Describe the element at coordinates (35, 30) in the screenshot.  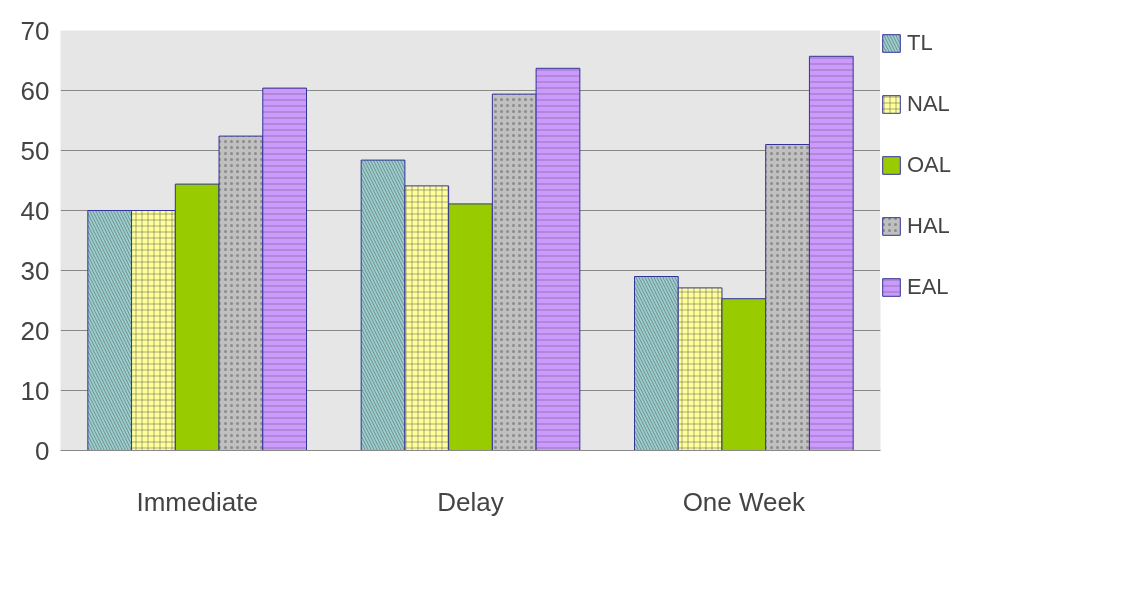
I see `y-tick-label: 70` at that location.